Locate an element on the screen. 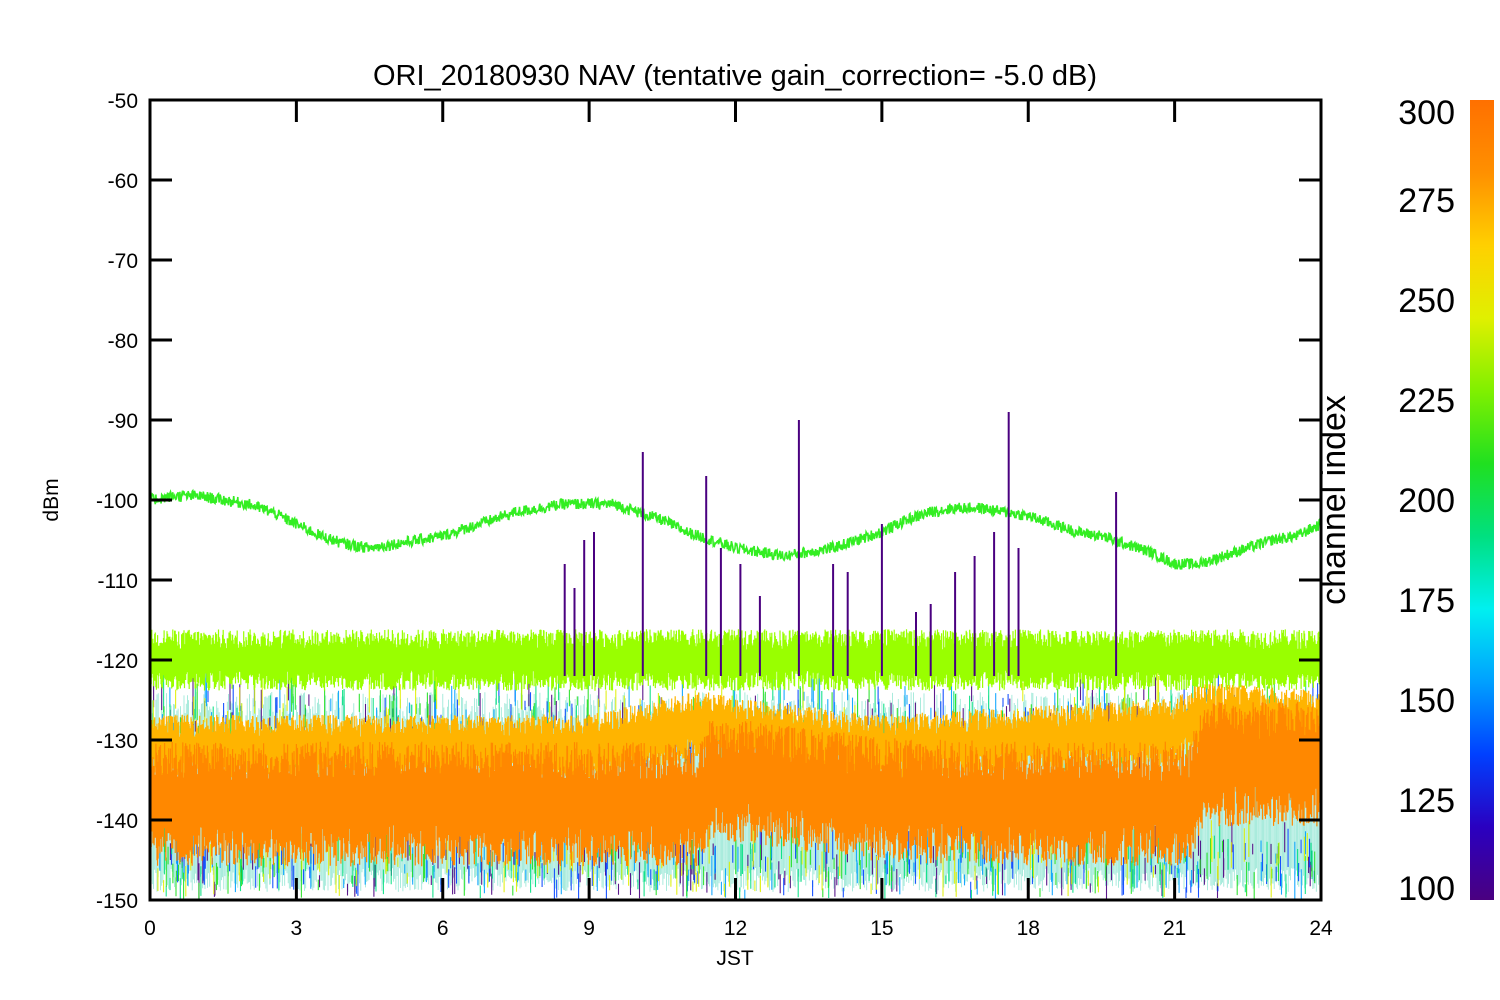 The width and height of the screenshot is (1500, 1000). x-tick-label: 3 is located at coordinates (297, 928).